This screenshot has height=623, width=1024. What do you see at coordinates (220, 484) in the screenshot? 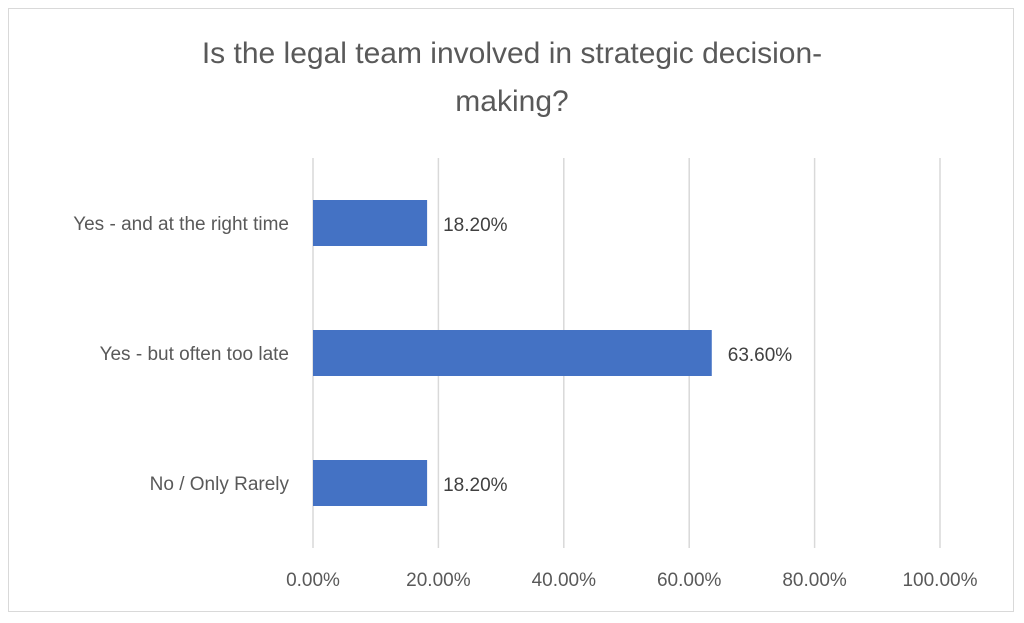
I see `category-label: No / Only Rarely` at bounding box center [220, 484].